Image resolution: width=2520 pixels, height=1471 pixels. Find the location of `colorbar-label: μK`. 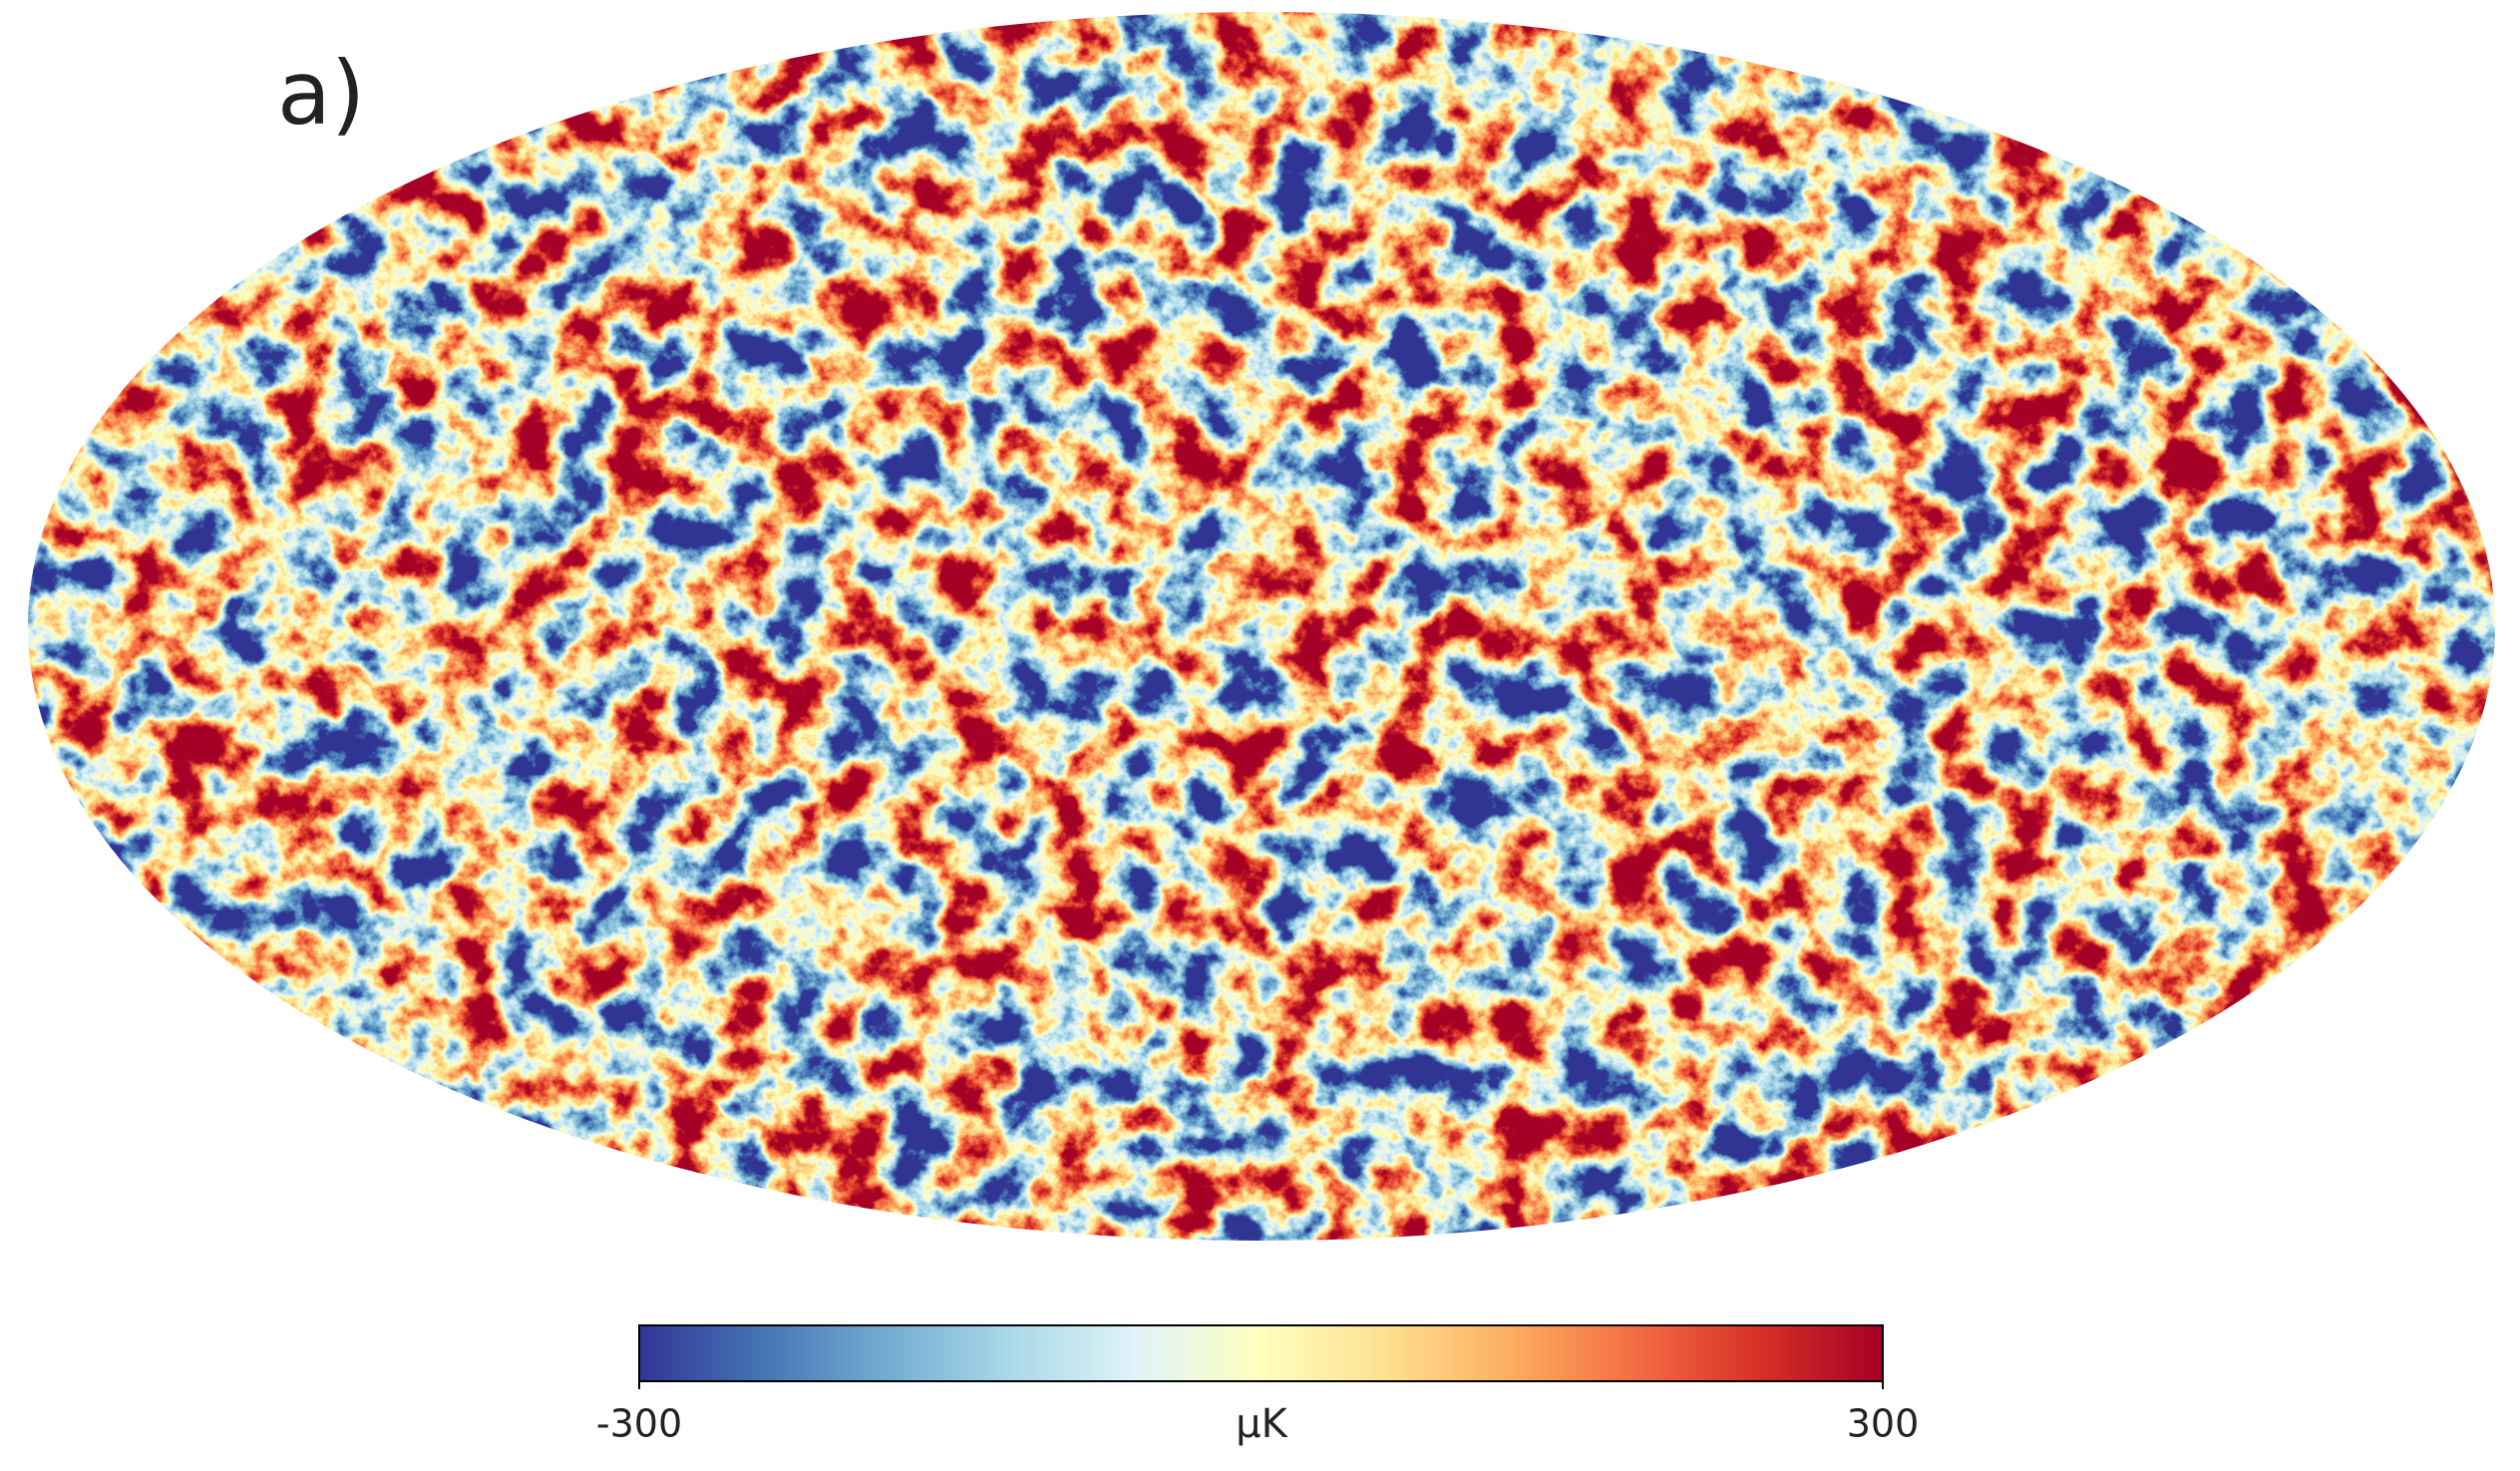

colorbar-label: μK is located at coordinates (1262, 1424).